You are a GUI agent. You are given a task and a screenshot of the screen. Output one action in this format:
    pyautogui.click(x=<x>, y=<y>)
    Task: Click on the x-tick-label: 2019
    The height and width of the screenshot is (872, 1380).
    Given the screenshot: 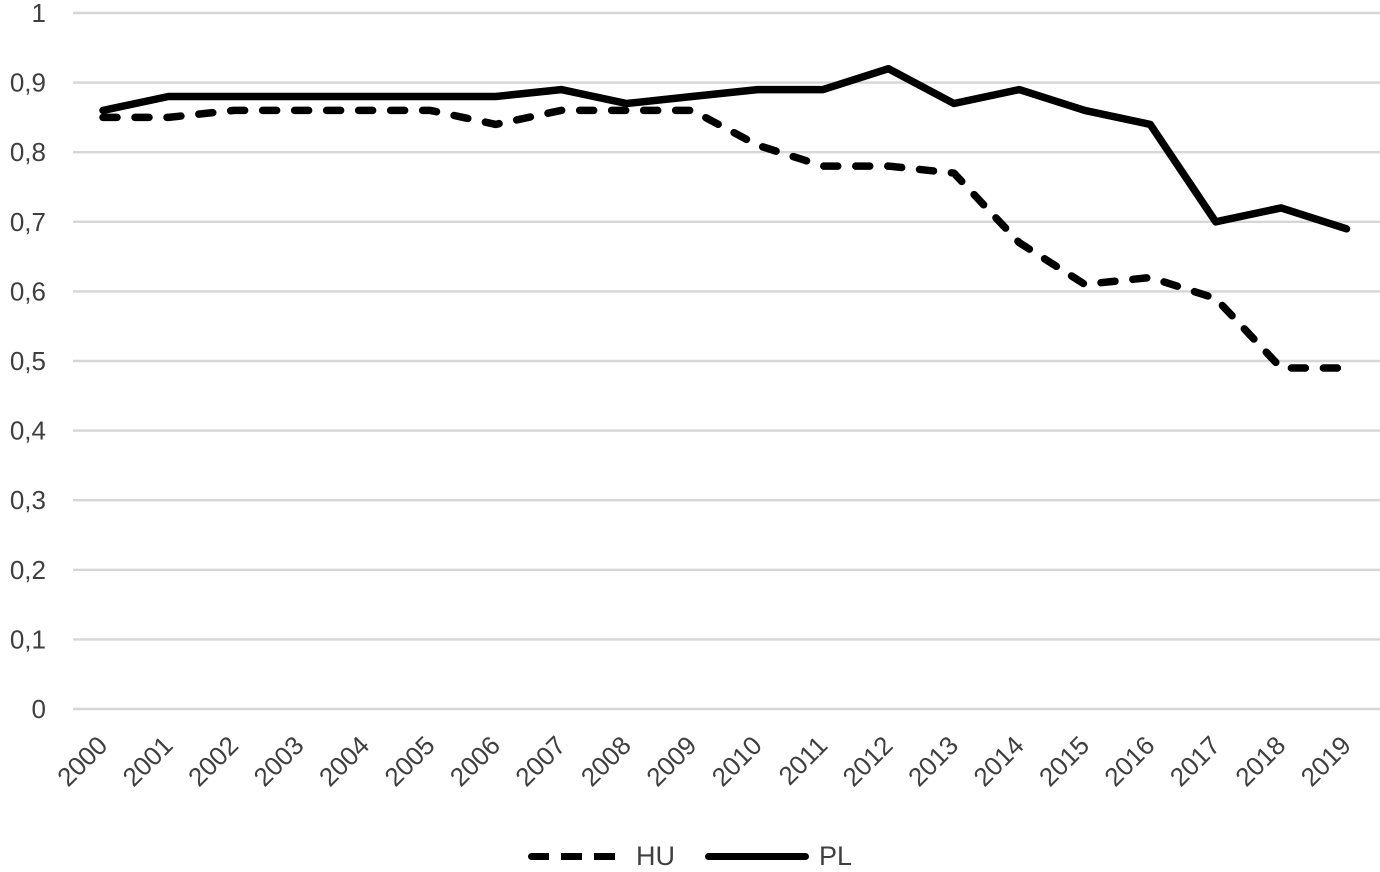 What is the action you would take?
    pyautogui.click(x=1326, y=761)
    